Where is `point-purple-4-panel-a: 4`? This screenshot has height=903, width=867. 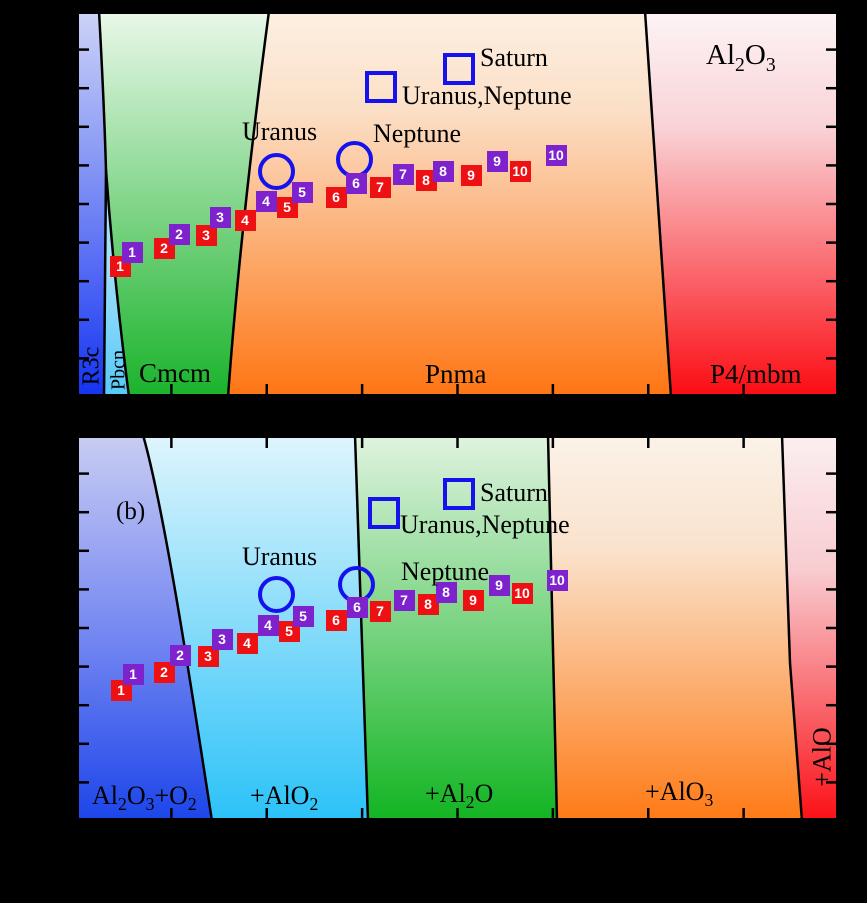
point-purple-4-panel-a: 4 is located at coordinates (266, 201).